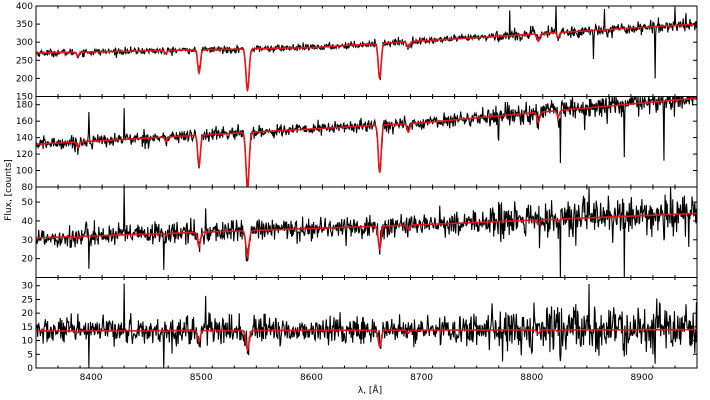  I want to click on y-tick-label: 250, so click(24, 61).